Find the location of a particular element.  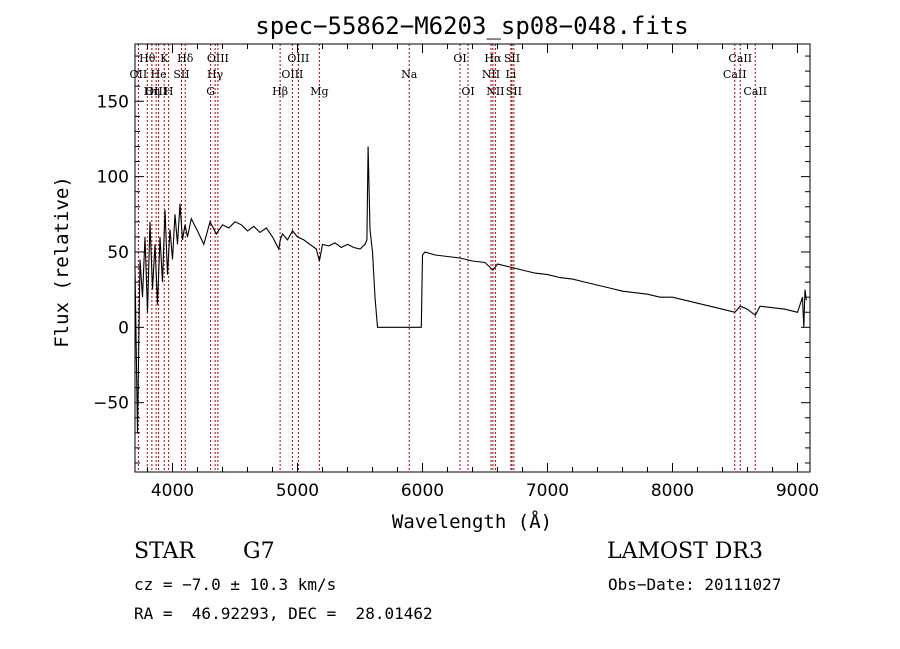

spectral-line-label: Li is located at coordinates (510, 74).